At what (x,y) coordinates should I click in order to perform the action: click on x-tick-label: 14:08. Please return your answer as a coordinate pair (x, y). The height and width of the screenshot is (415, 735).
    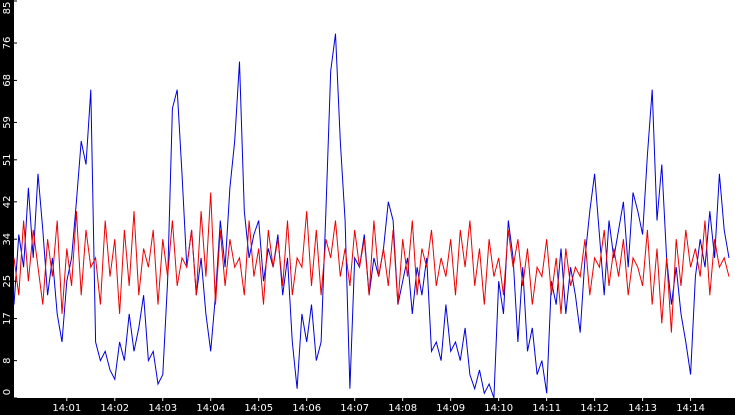
    Looking at the image, I should click on (402, 408).